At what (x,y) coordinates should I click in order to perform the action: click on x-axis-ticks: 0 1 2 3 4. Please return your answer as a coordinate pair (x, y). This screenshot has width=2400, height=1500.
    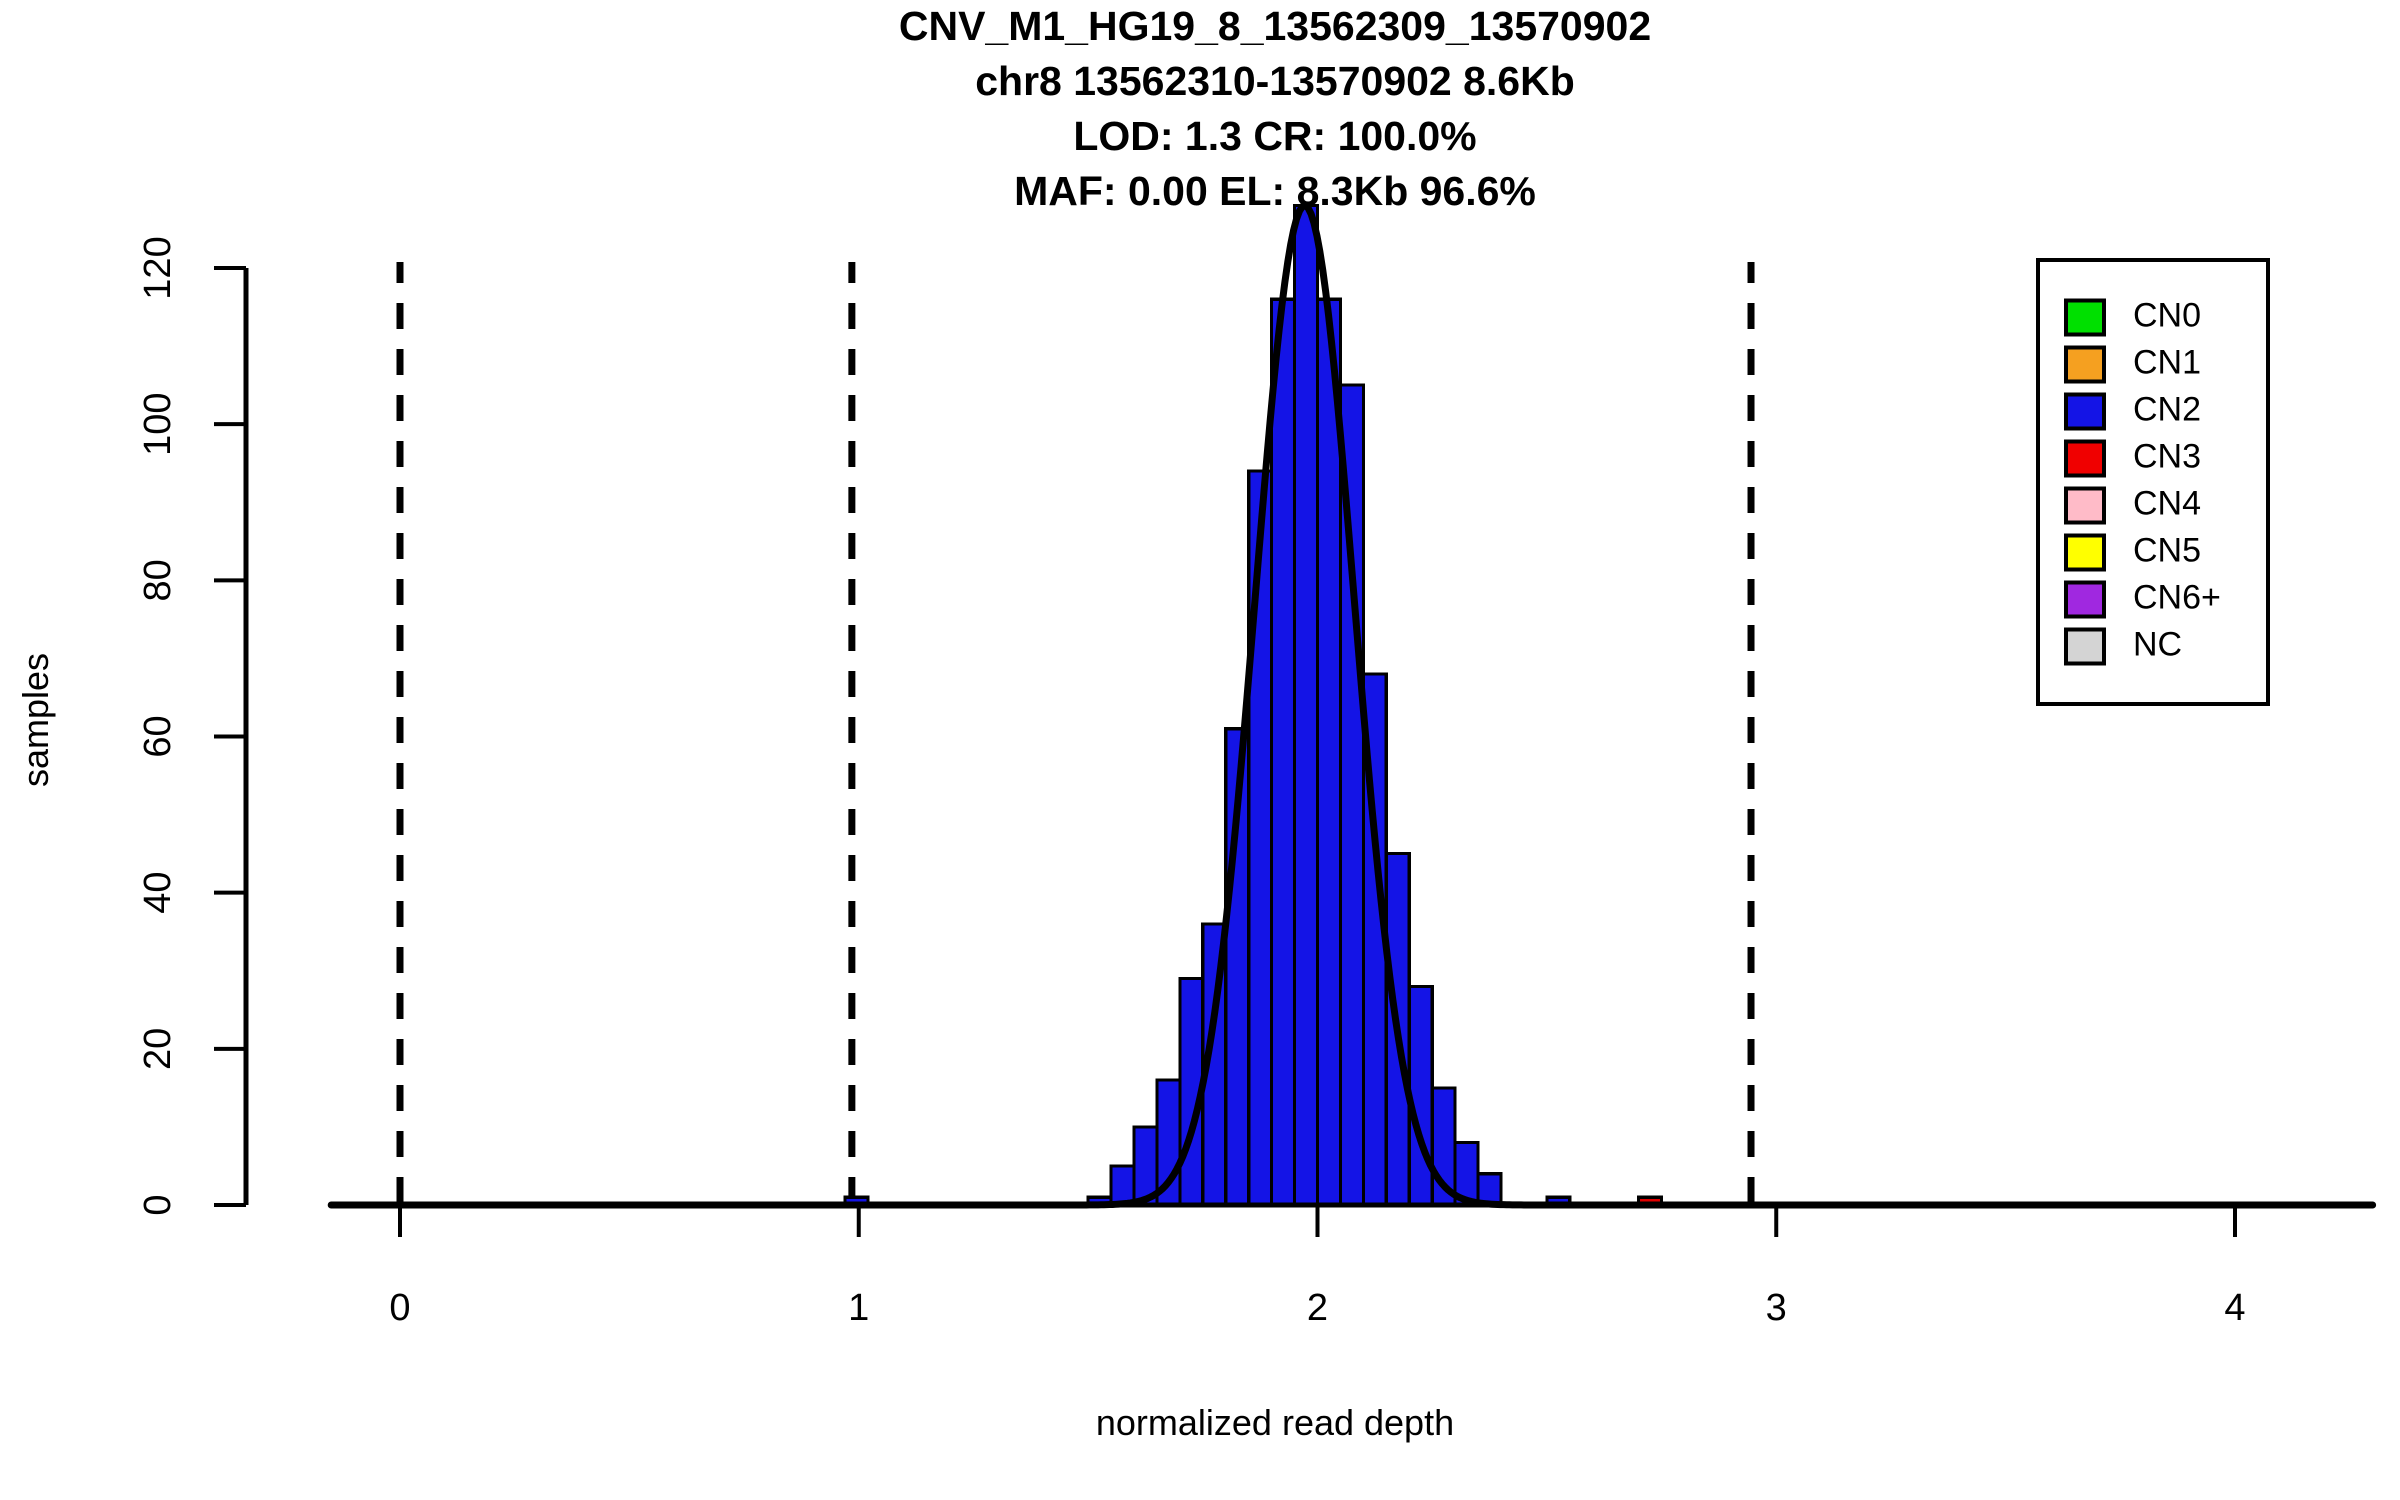
    Looking at the image, I should click on (1317, 1267).